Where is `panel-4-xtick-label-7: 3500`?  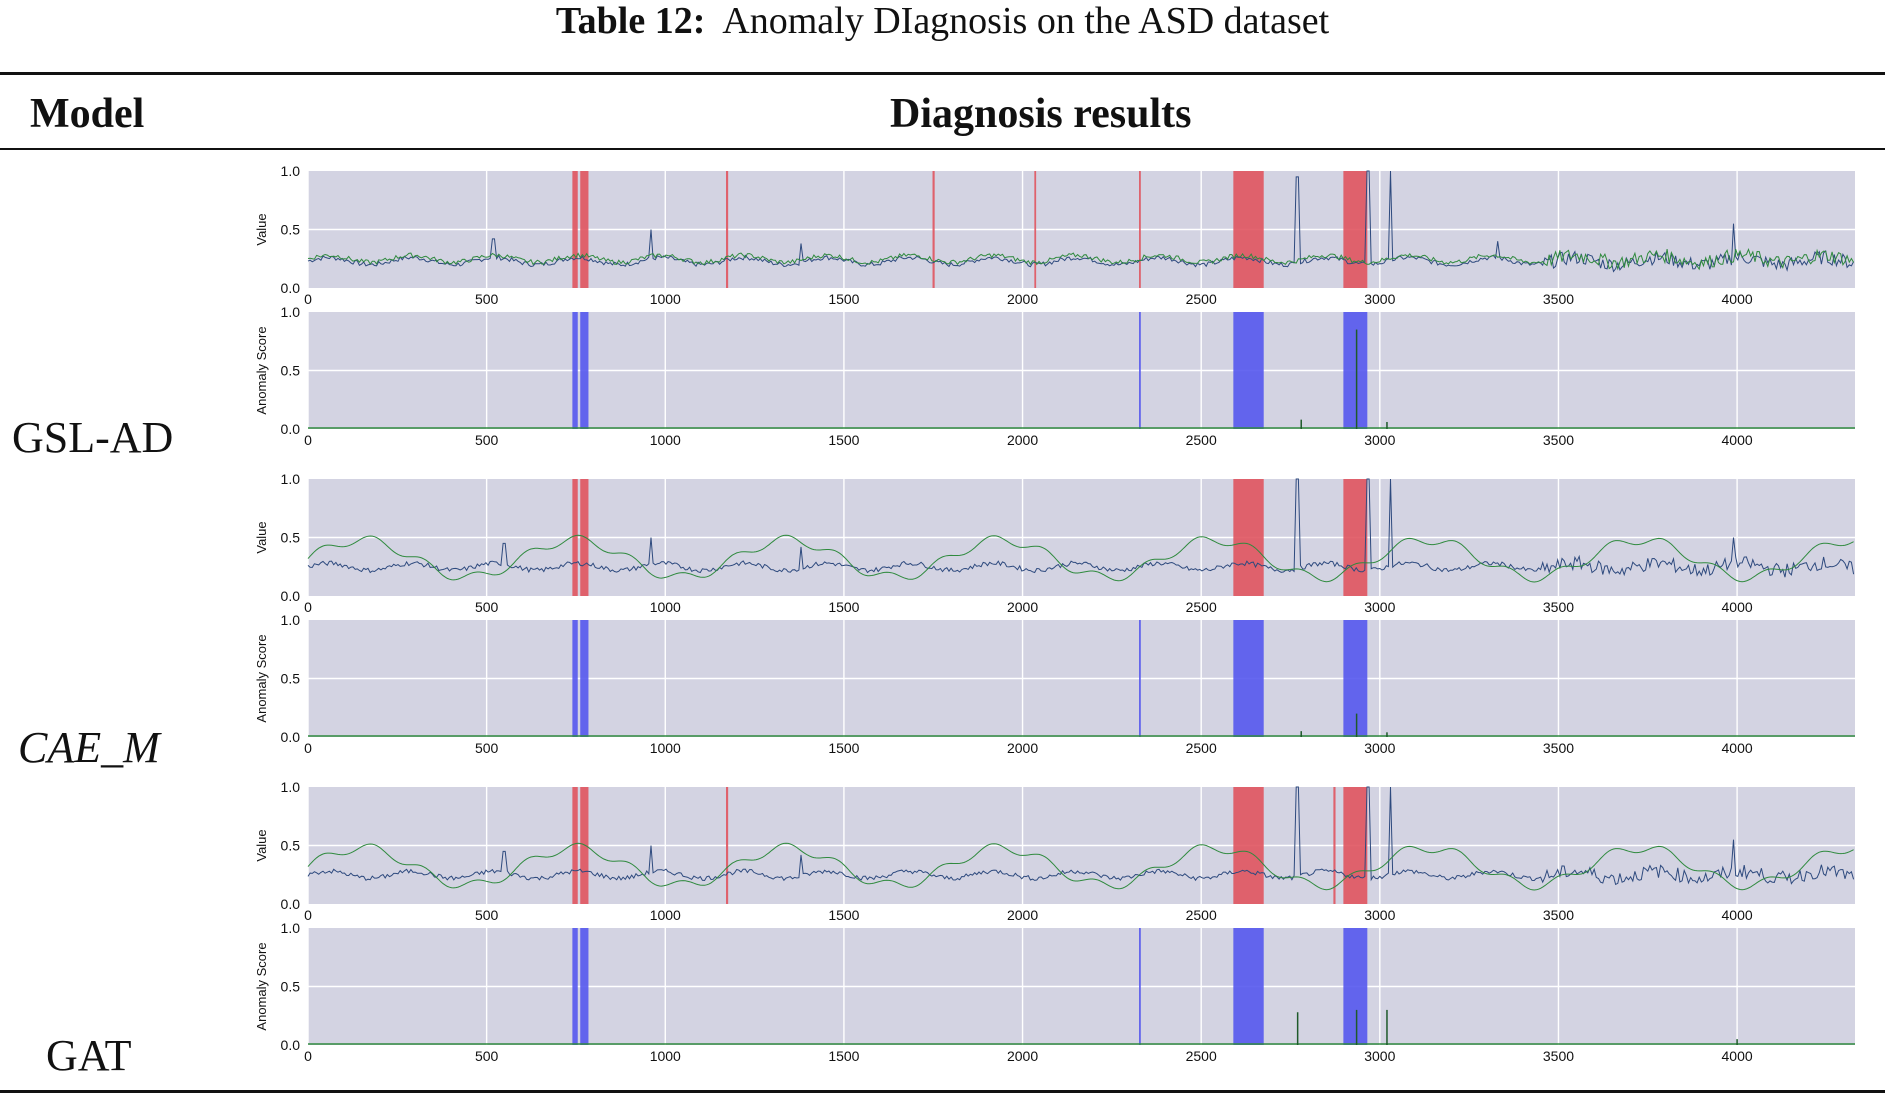
panel-4-xtick-label-7: 3500 is located at coordinates (1558, 915).